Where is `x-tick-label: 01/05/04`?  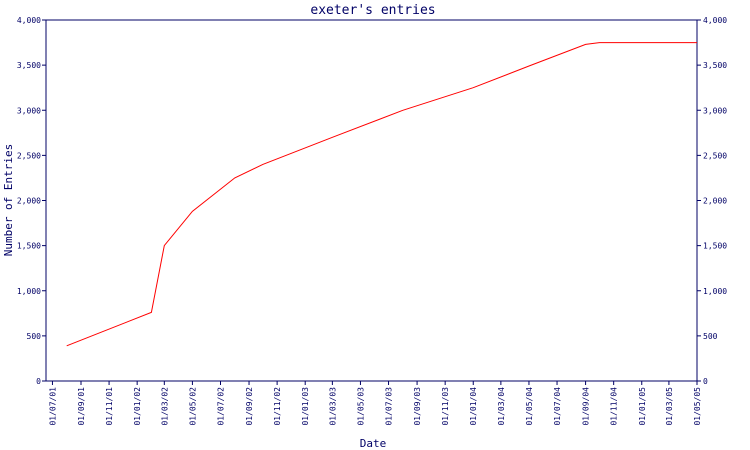 x-tick-label: 01/05/04 is located at coordinates (529, 406).